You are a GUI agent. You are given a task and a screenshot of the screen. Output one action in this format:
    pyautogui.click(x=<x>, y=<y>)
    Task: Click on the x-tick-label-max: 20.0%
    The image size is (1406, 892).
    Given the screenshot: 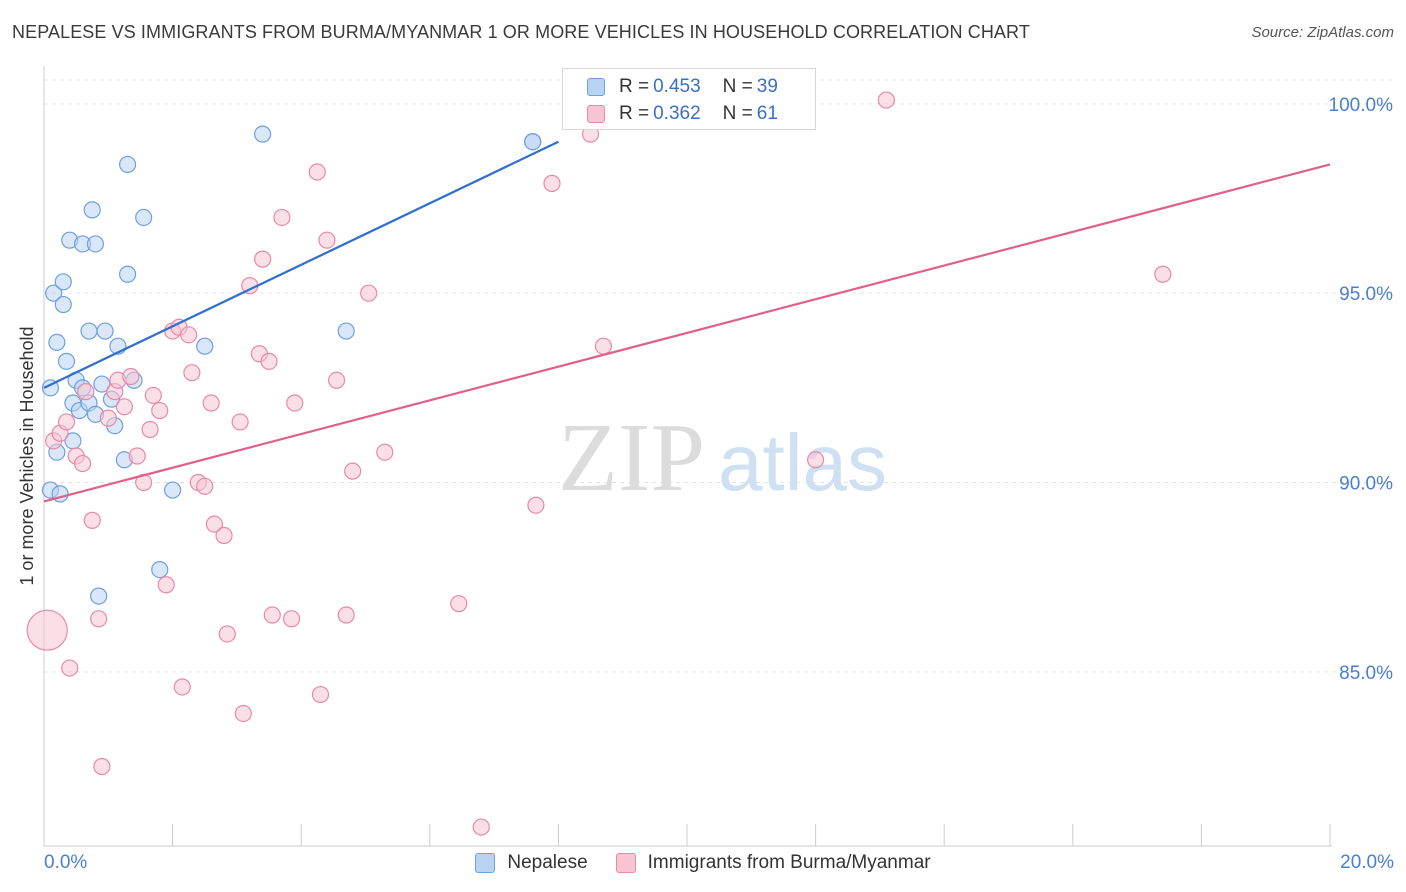 What is the action you would take?
    pyautogui.click(x=1367, y=862)
    